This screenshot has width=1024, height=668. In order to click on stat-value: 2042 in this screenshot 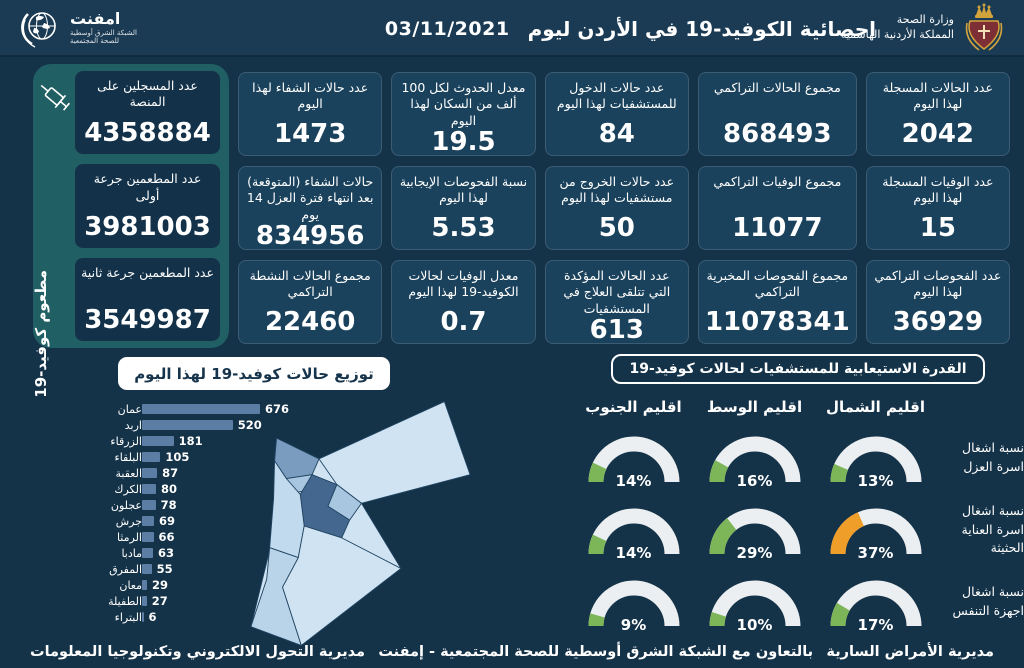, I will do `click(938, 134)`.